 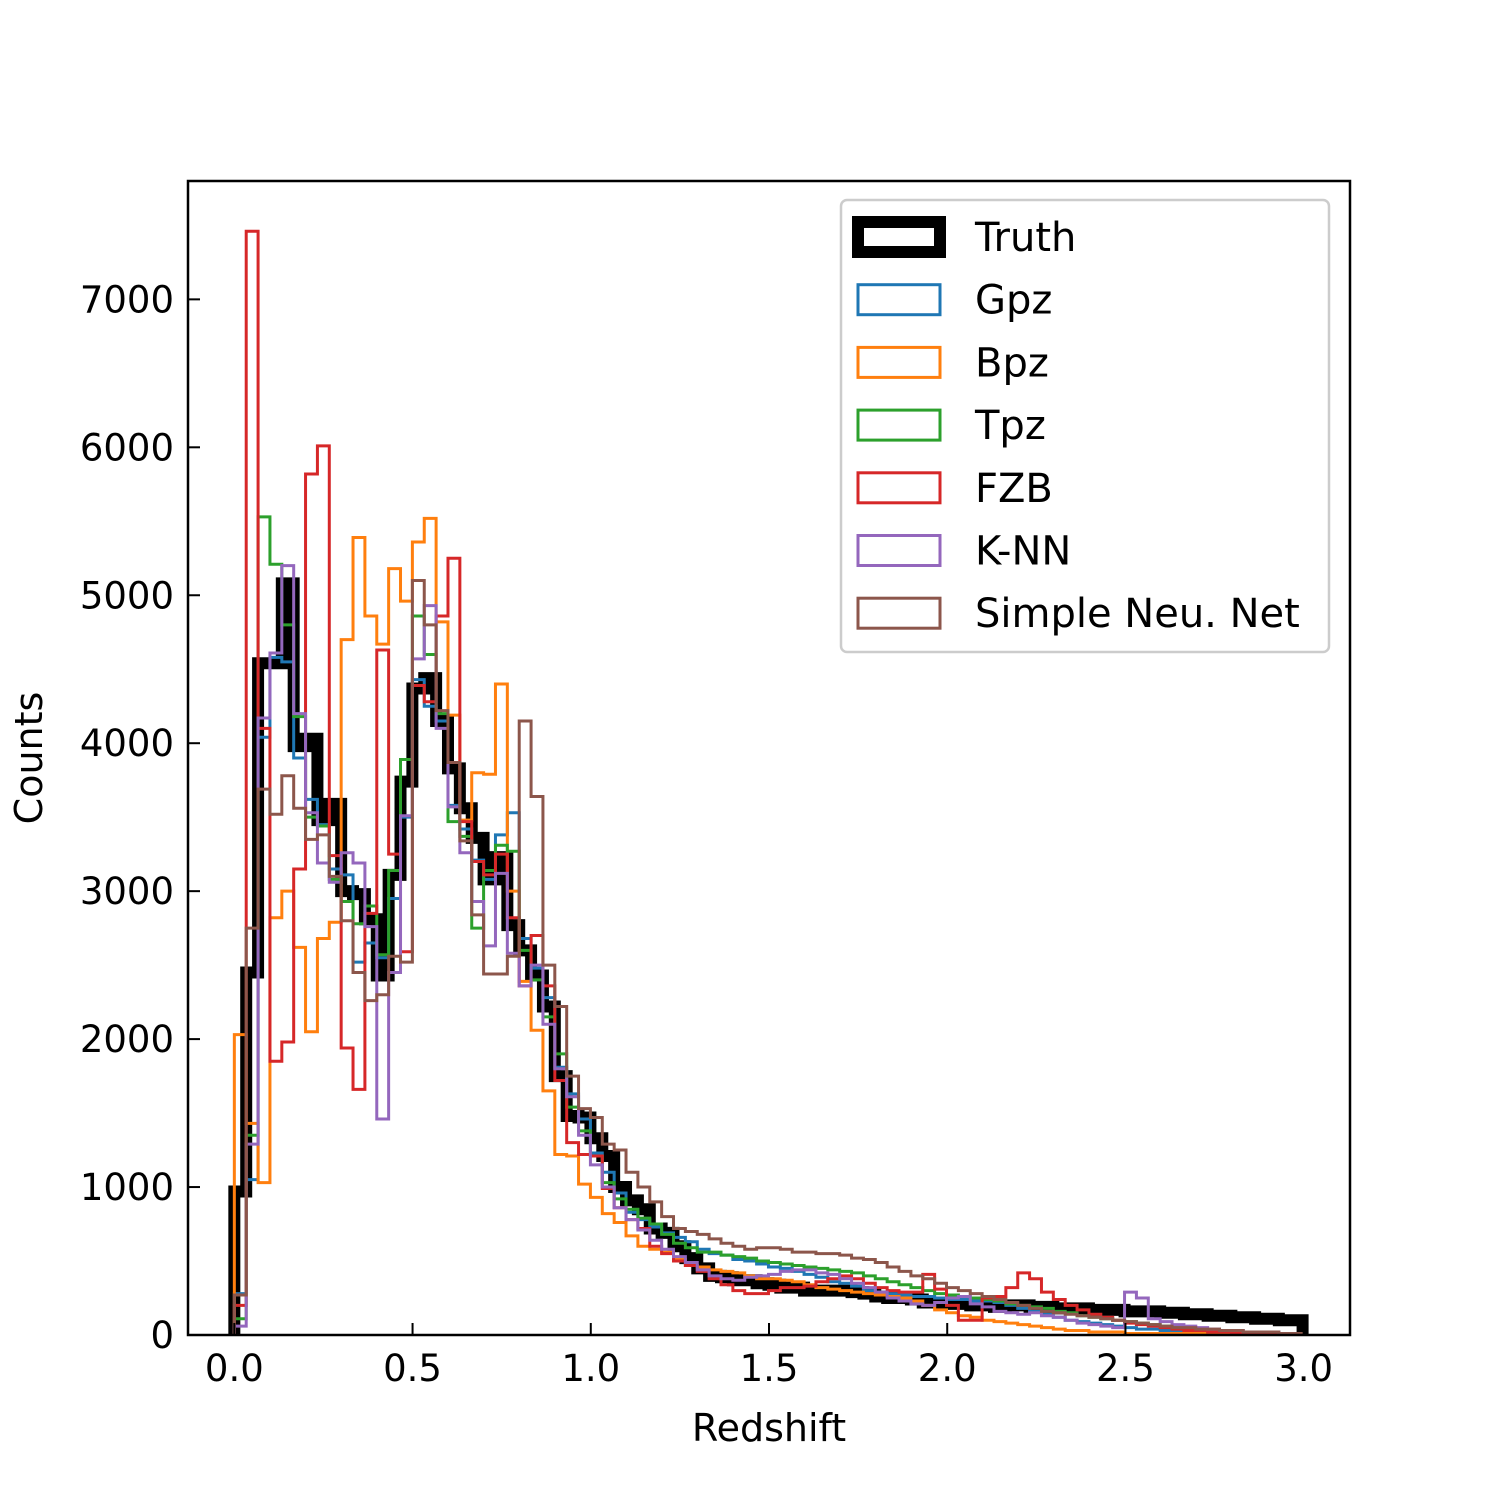 What do you see at coordinates (1137, 614) in the screenshot?
I see `legend-label-simple-neu-net: Simple Neu. Net` at bounding box center [1137, 614].